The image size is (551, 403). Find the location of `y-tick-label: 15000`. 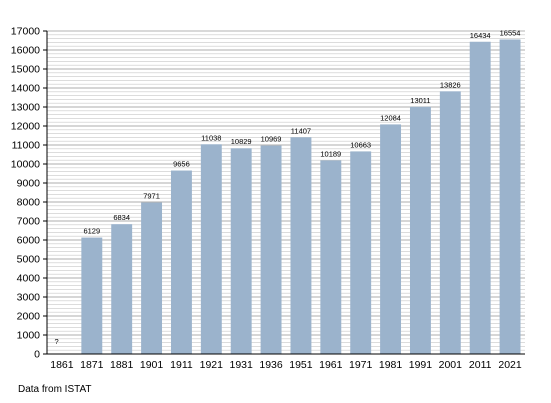

y-tick-label: 15000 is located at coordinates (25, 70).